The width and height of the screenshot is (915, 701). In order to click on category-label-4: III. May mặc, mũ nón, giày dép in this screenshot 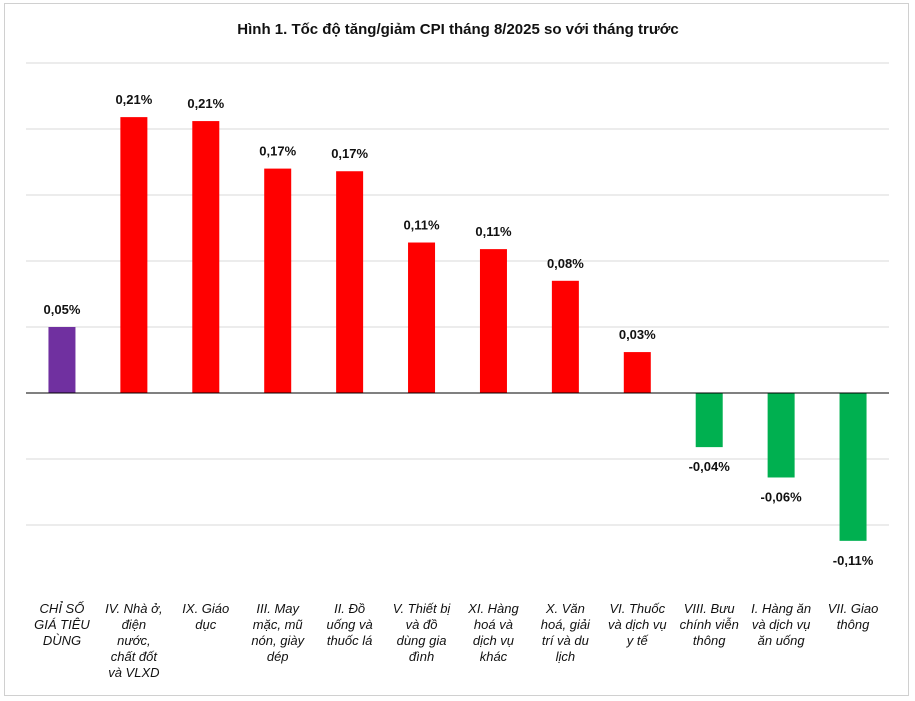, I will do `click(278, 632)`.